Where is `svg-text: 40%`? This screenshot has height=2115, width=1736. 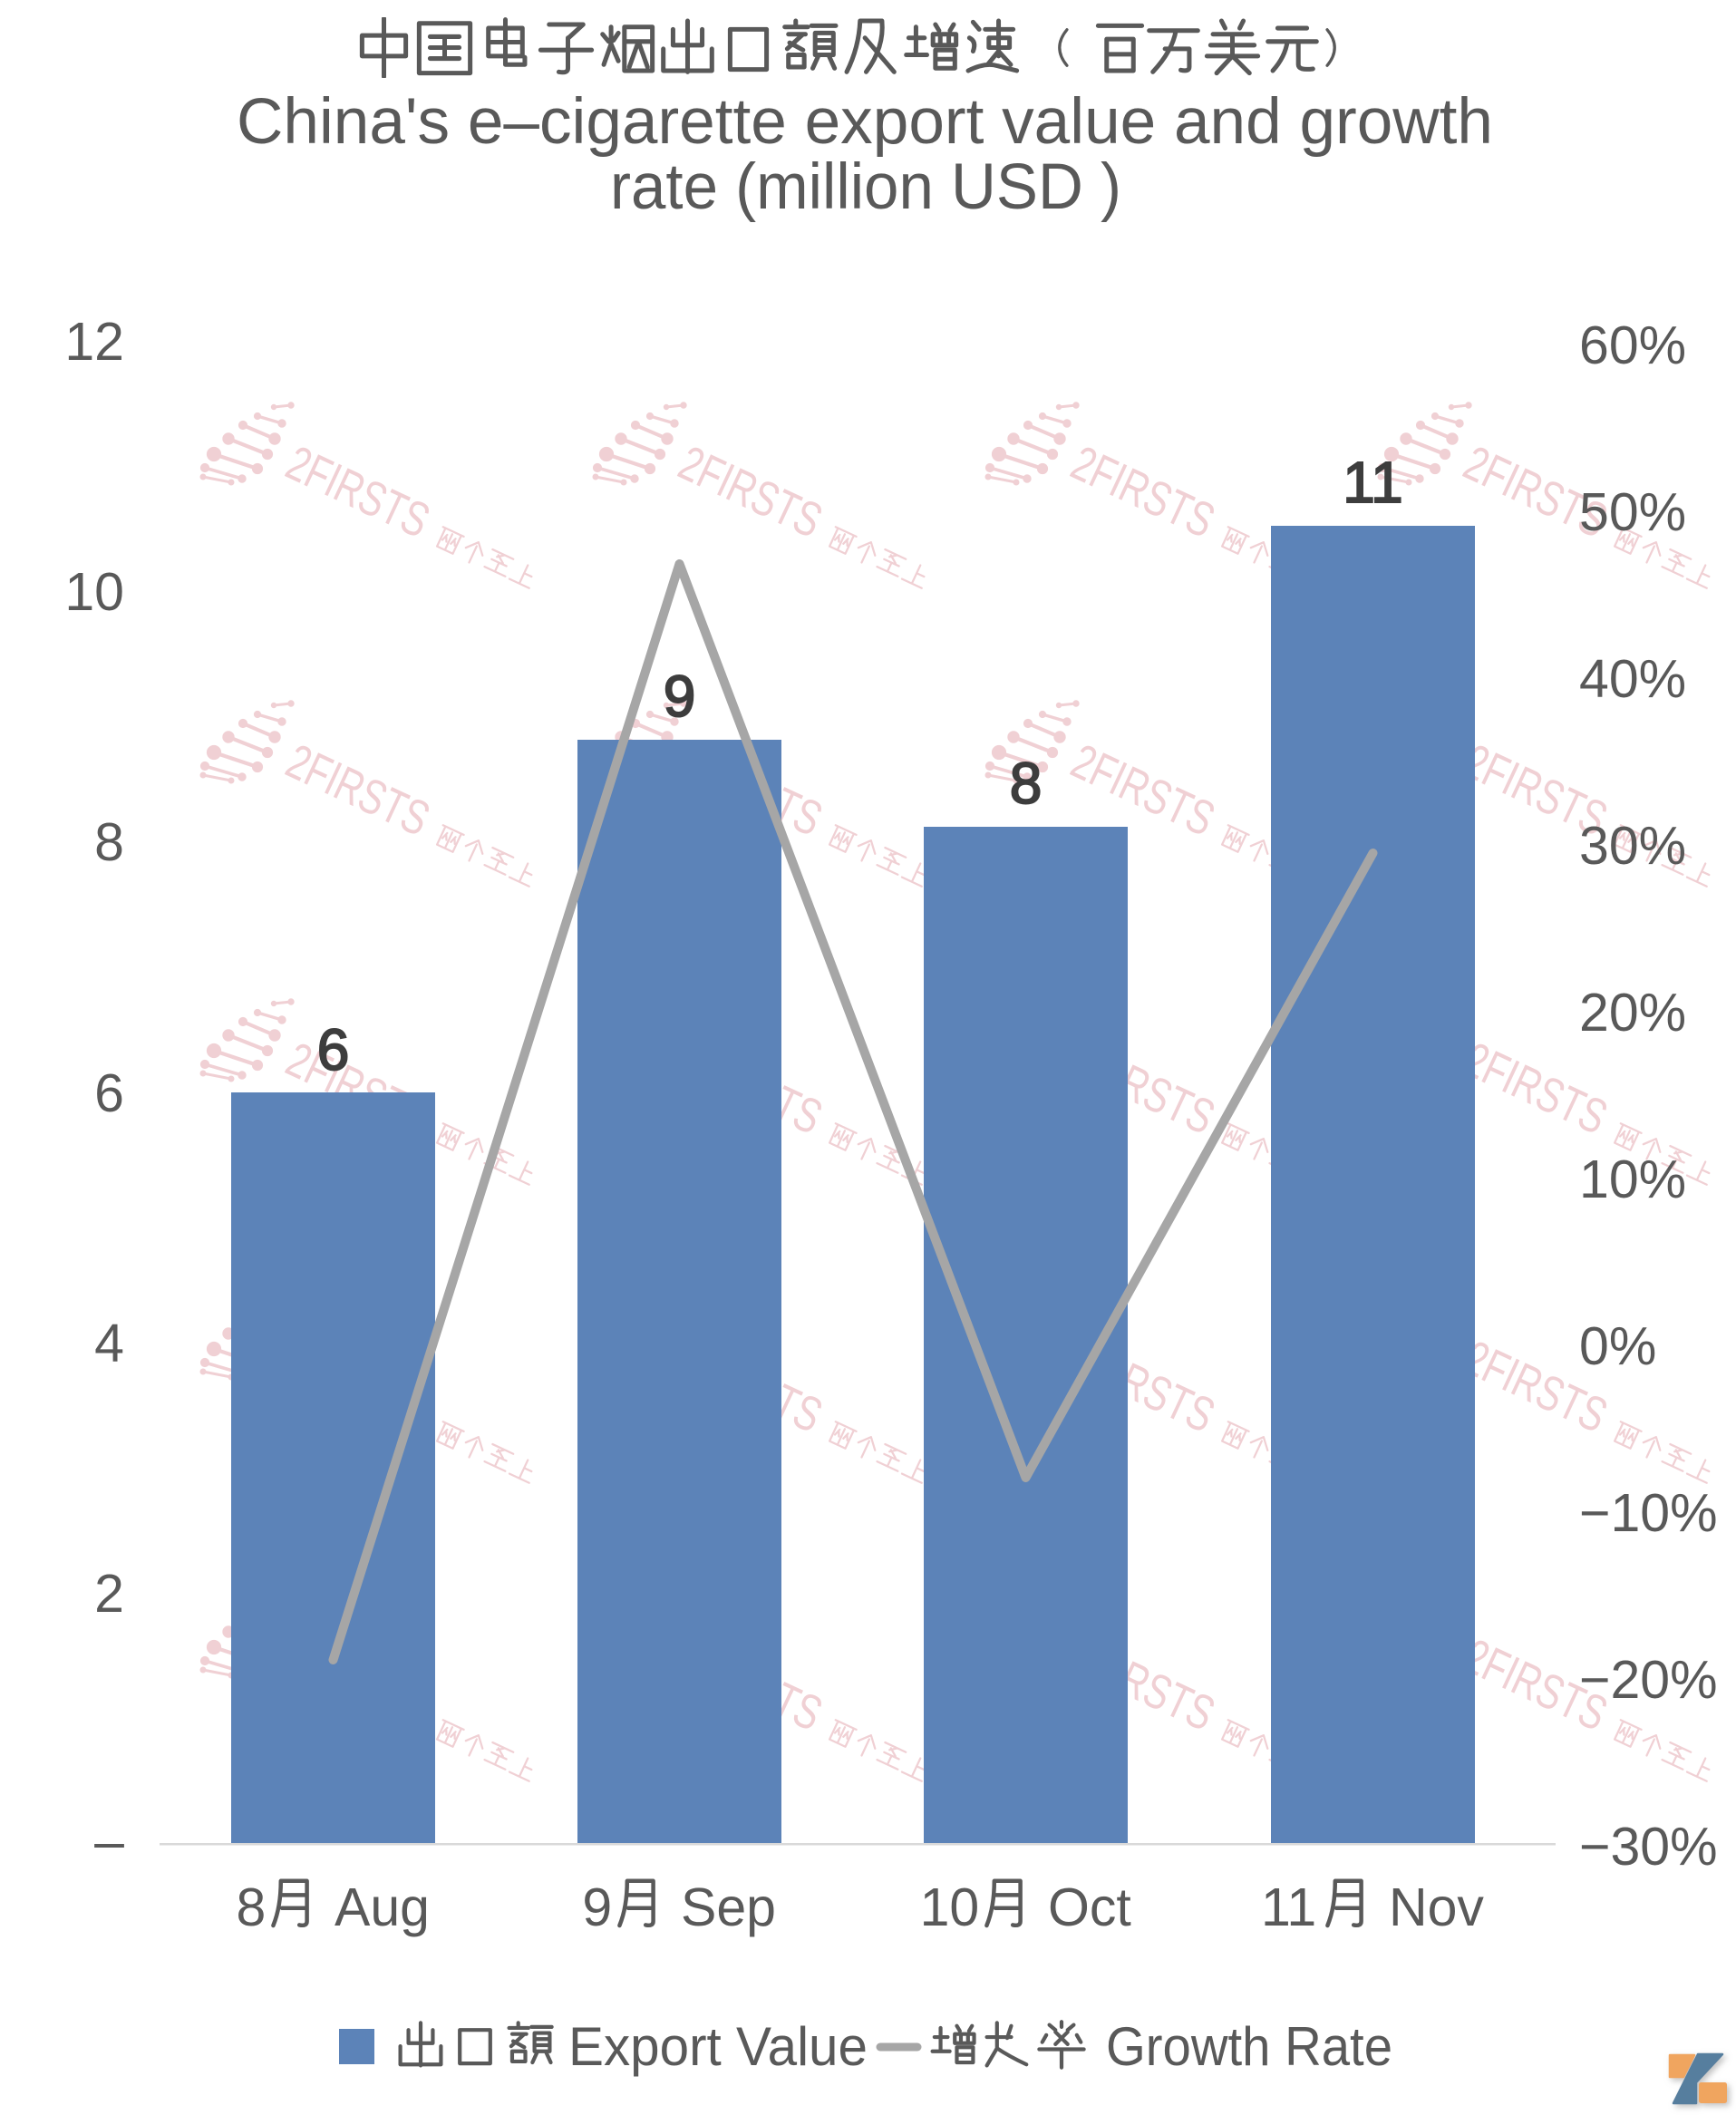 svg-text: 40% is located at coordinates (1632, 679).